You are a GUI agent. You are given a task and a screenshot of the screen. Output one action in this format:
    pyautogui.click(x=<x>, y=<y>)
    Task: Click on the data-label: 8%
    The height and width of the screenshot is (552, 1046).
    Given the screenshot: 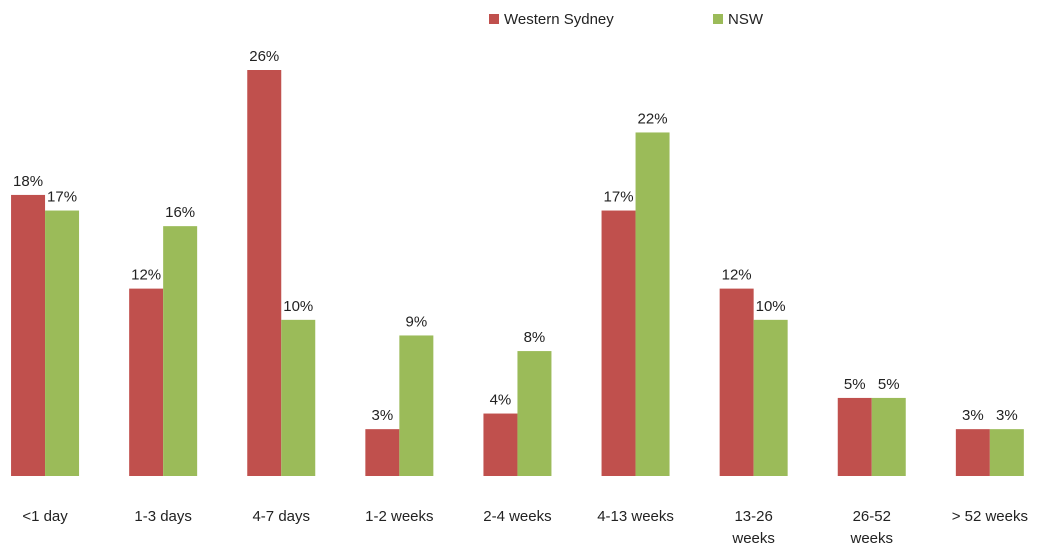 What is the action you would take?
    pyautogui.click(x=535, y=337)
    